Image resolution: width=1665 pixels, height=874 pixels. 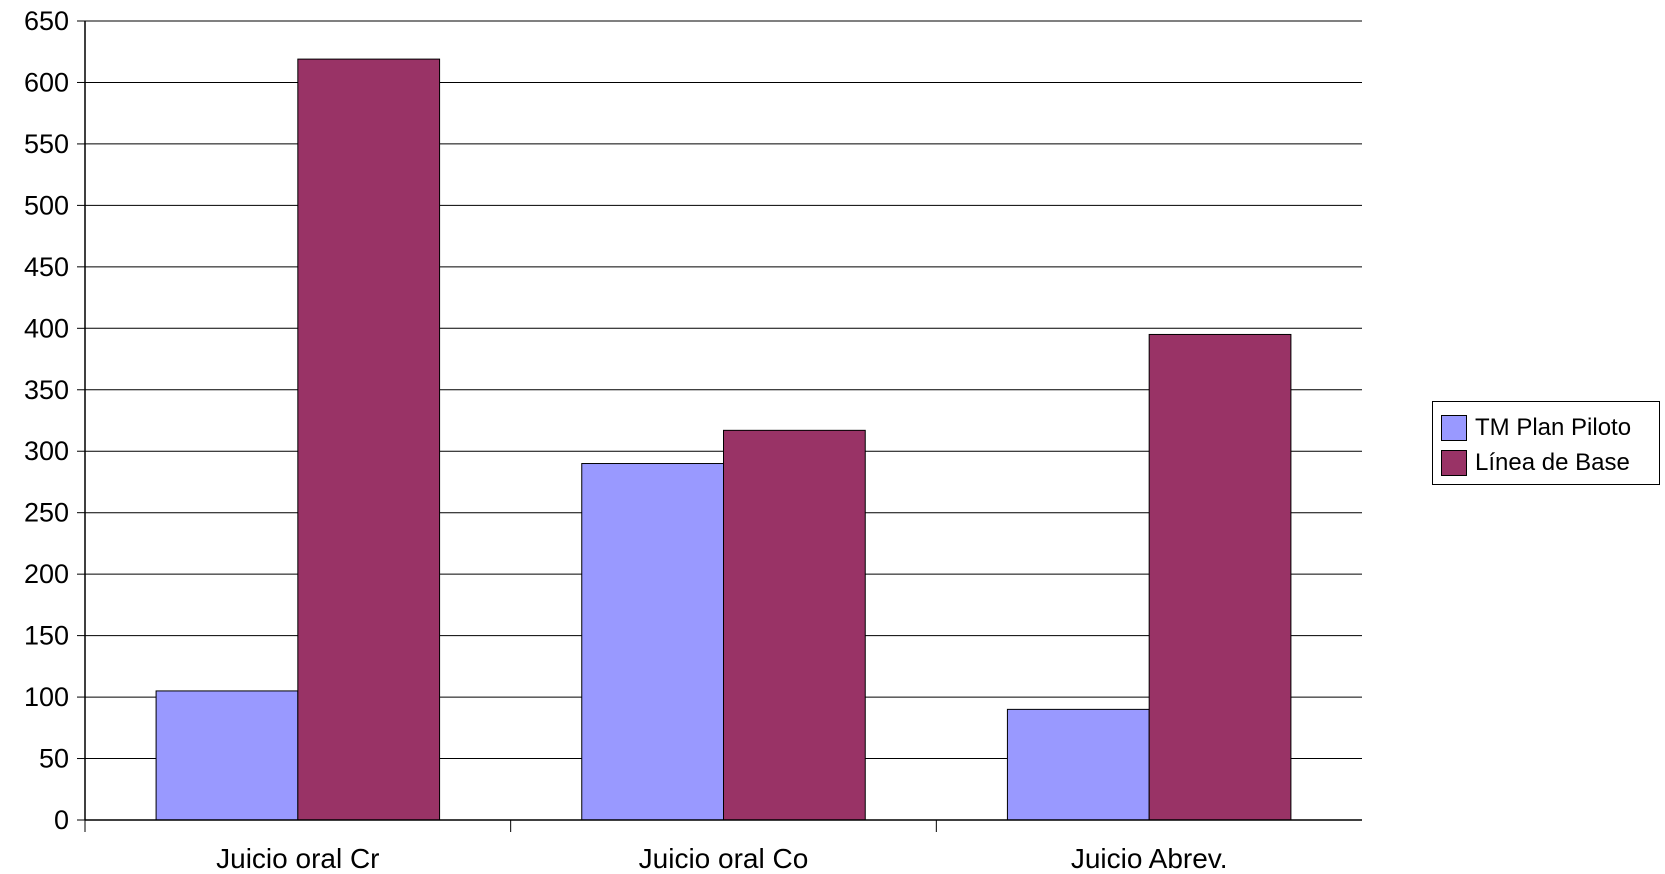 What do you see at coordinates (46, 205) in the screenshot?
I see `y-tick-label: 500` at bounding box center [46, 205].